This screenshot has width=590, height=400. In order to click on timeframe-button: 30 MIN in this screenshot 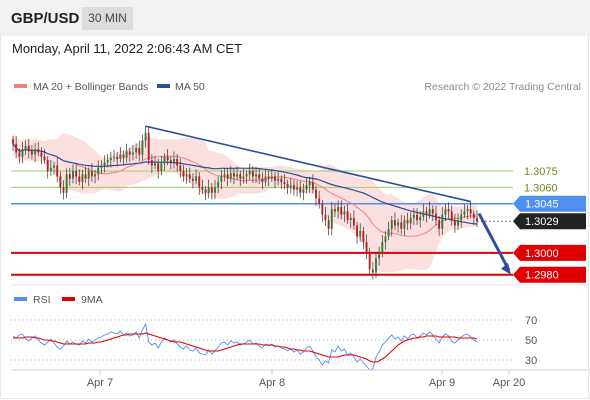, I will do `click(107, 18)`.